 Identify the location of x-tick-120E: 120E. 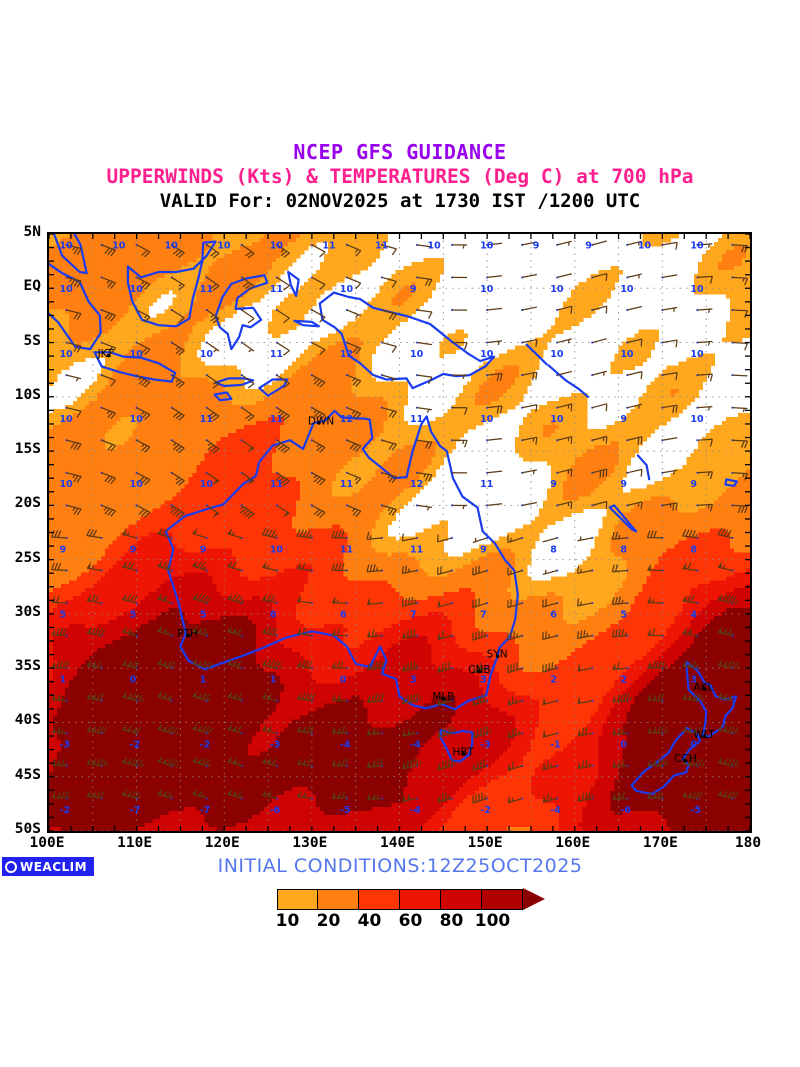
(222, 843).